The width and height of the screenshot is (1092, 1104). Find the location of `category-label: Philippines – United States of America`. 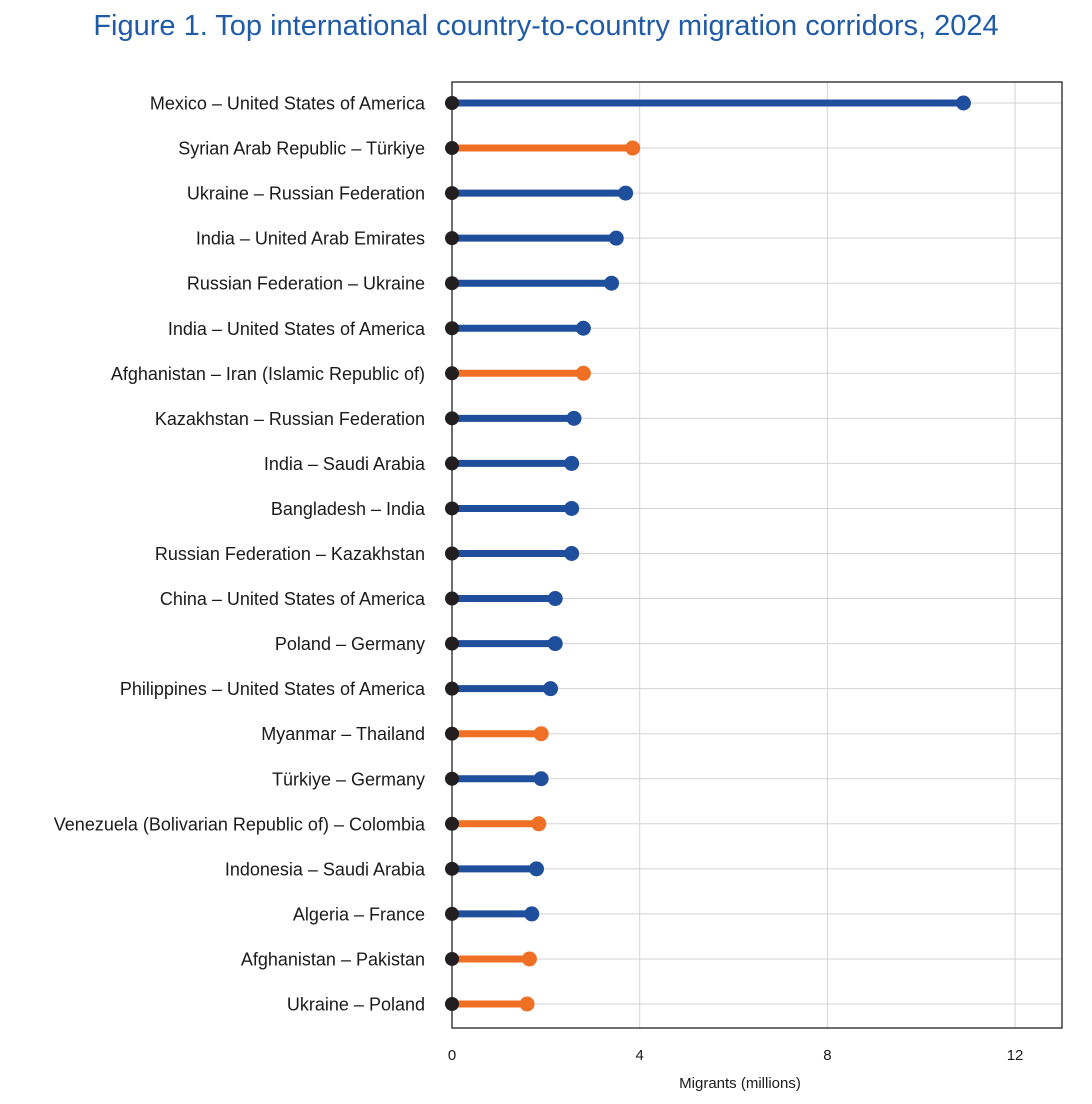

category-label: Philippines – United States of America is located at coordinates (273, 689).